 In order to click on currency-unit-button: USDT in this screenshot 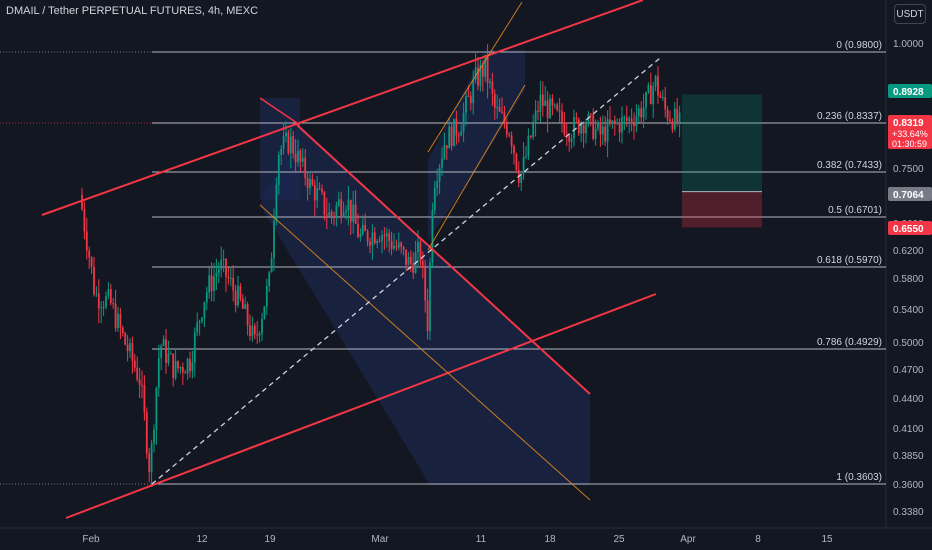, I will do `click(910, 14)`.